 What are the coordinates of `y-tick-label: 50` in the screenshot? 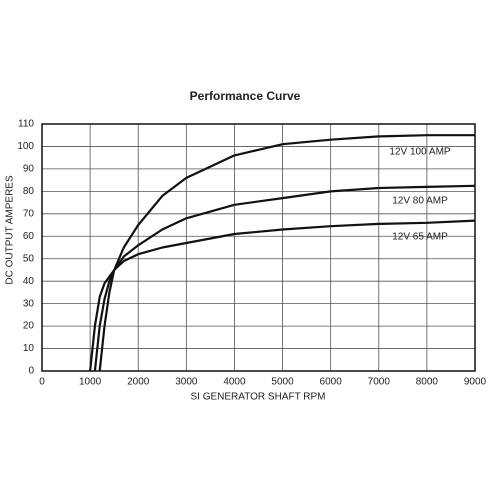 It's located at (29, 258).